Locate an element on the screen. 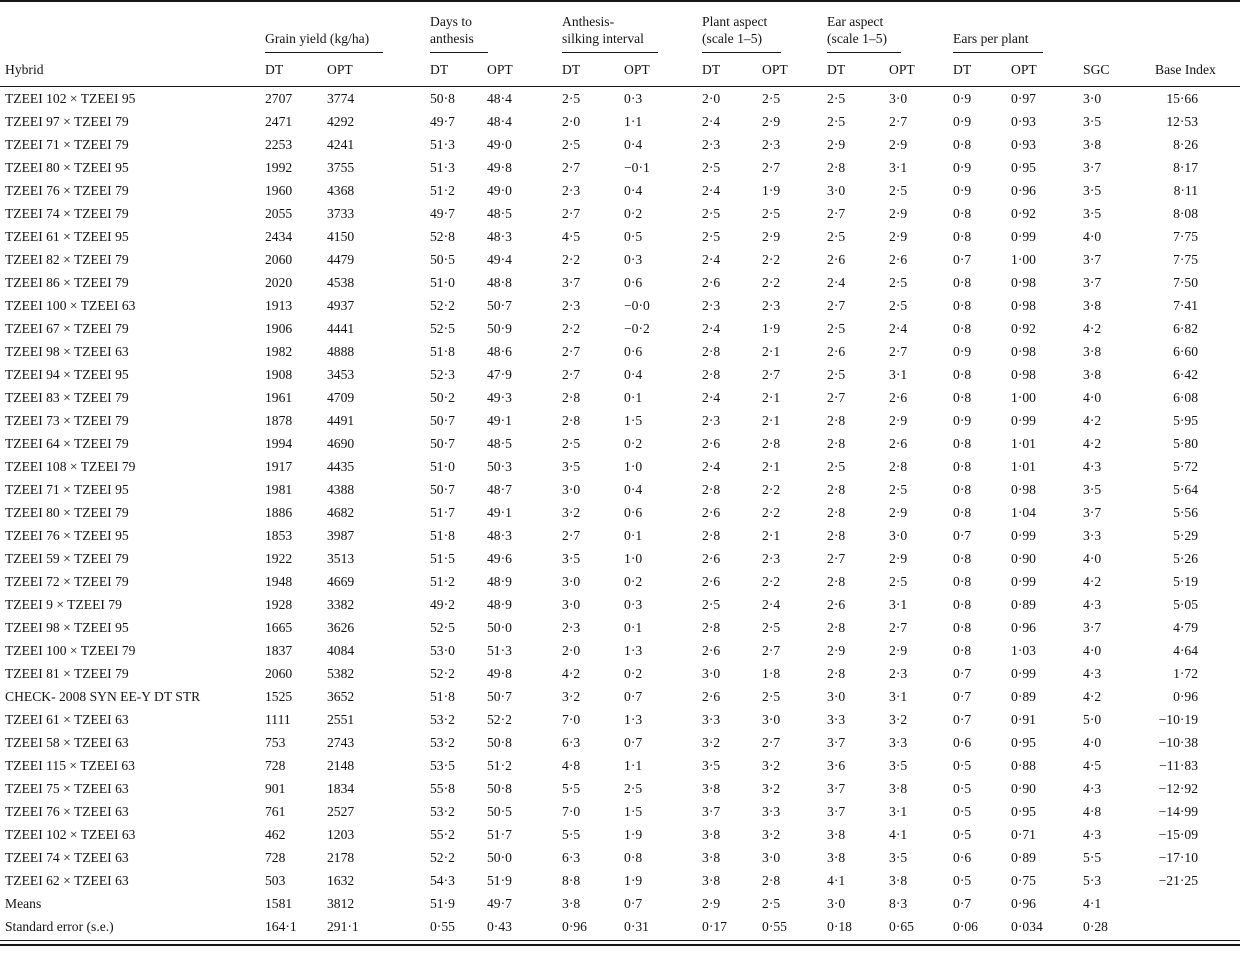 The height and width of the screenshot is (956, 1240). value-cell: 1837 is located at coordinates (279, 650).